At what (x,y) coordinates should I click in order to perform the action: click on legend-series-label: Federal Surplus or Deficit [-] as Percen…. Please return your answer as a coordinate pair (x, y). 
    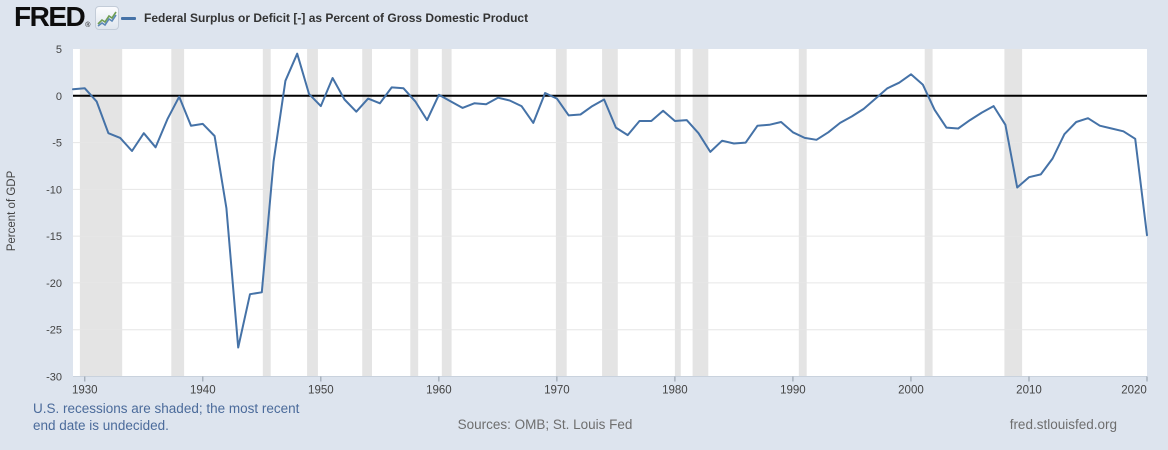
    Looking at the image, I should click on (336, 18).